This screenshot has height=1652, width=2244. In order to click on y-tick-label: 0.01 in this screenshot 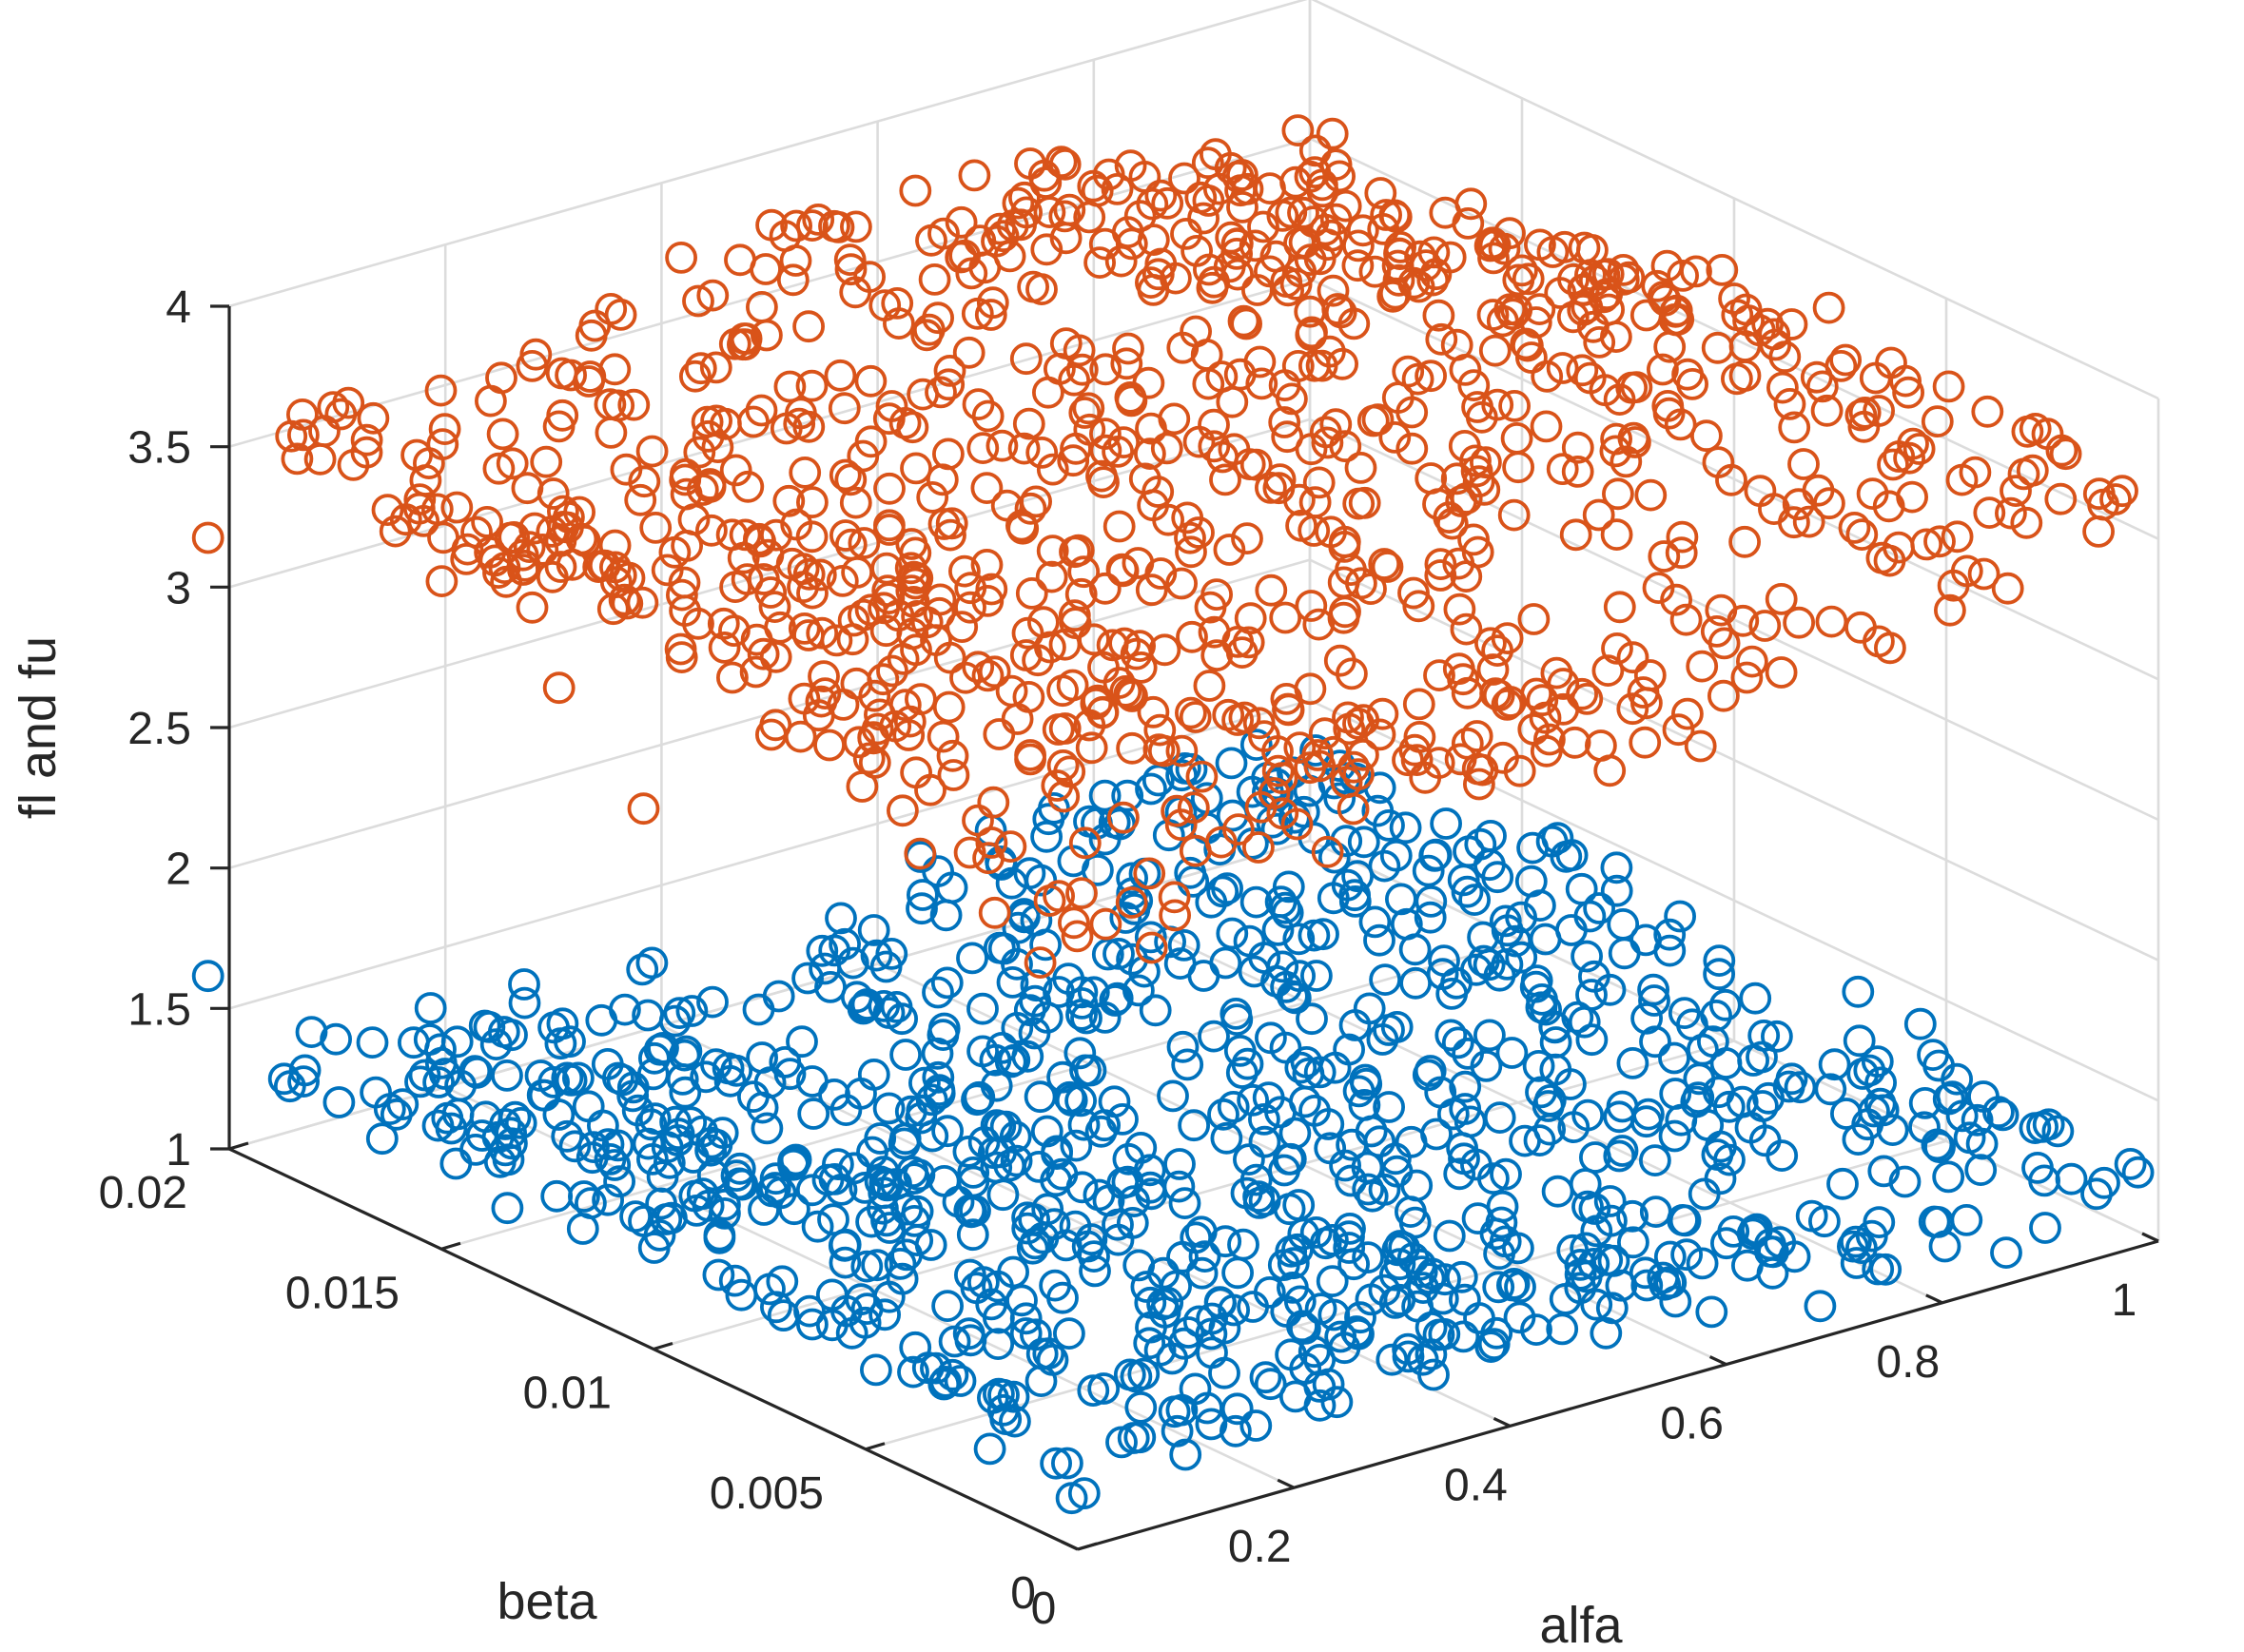, I will do `click(567, 1394)`.